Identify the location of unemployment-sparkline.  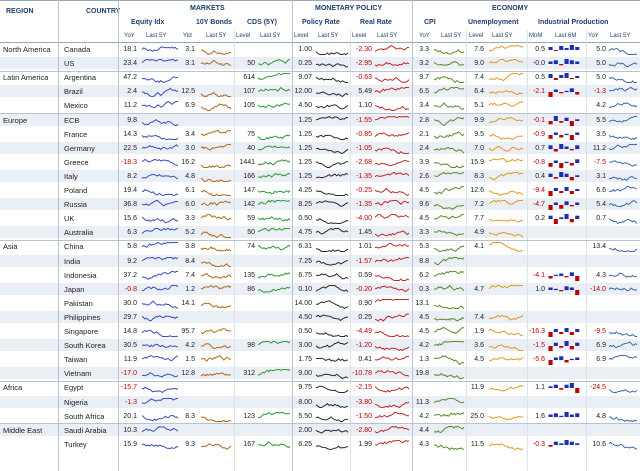
(506, 332).